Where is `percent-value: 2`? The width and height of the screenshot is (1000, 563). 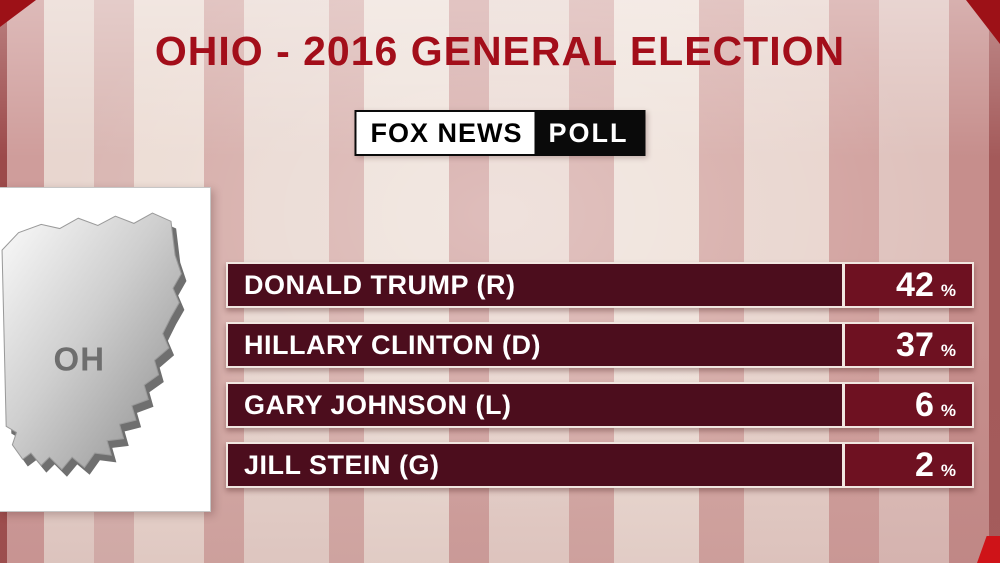
percent-value: 2 is located at coordinates (924, 465).